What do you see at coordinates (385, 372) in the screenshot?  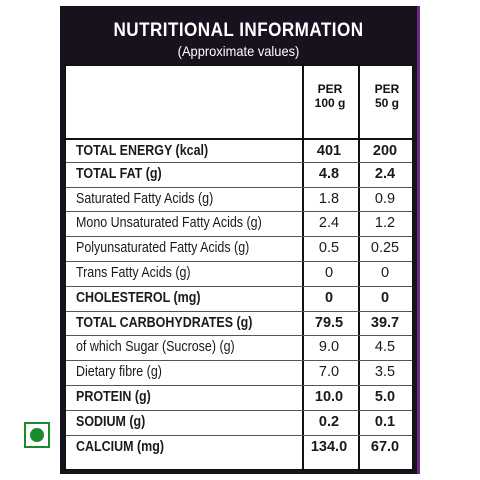 I see `value-per-50g: 3.5` at bounding box center [385, 372].